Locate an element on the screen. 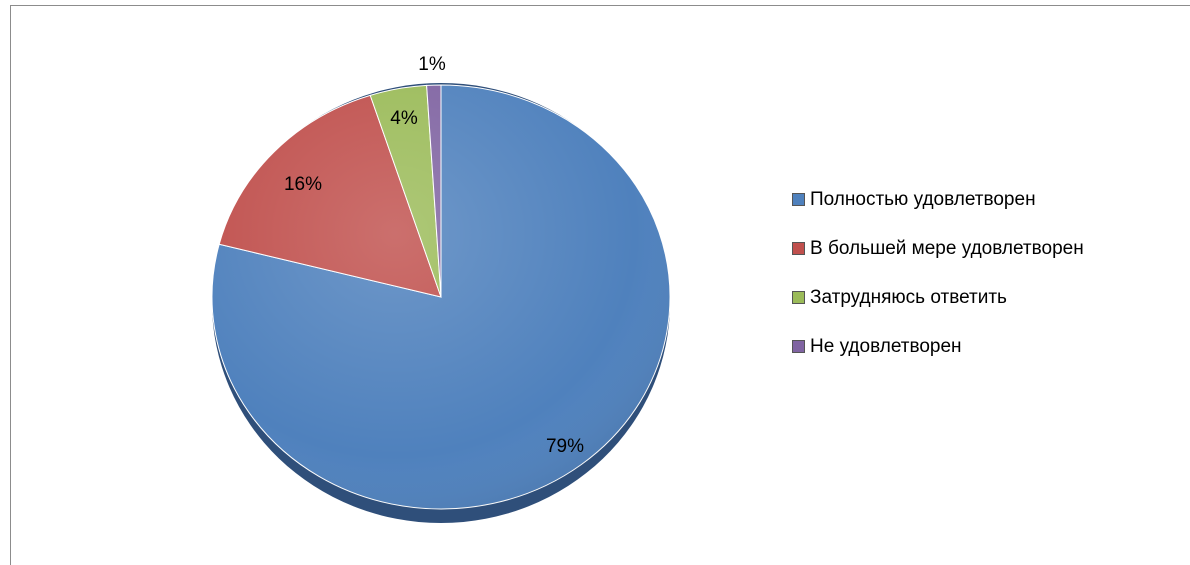 The height and width of the screenshot is (565, 1190). slice-label-mostly-satisfied: 16% is located at coordinates (303, 184).